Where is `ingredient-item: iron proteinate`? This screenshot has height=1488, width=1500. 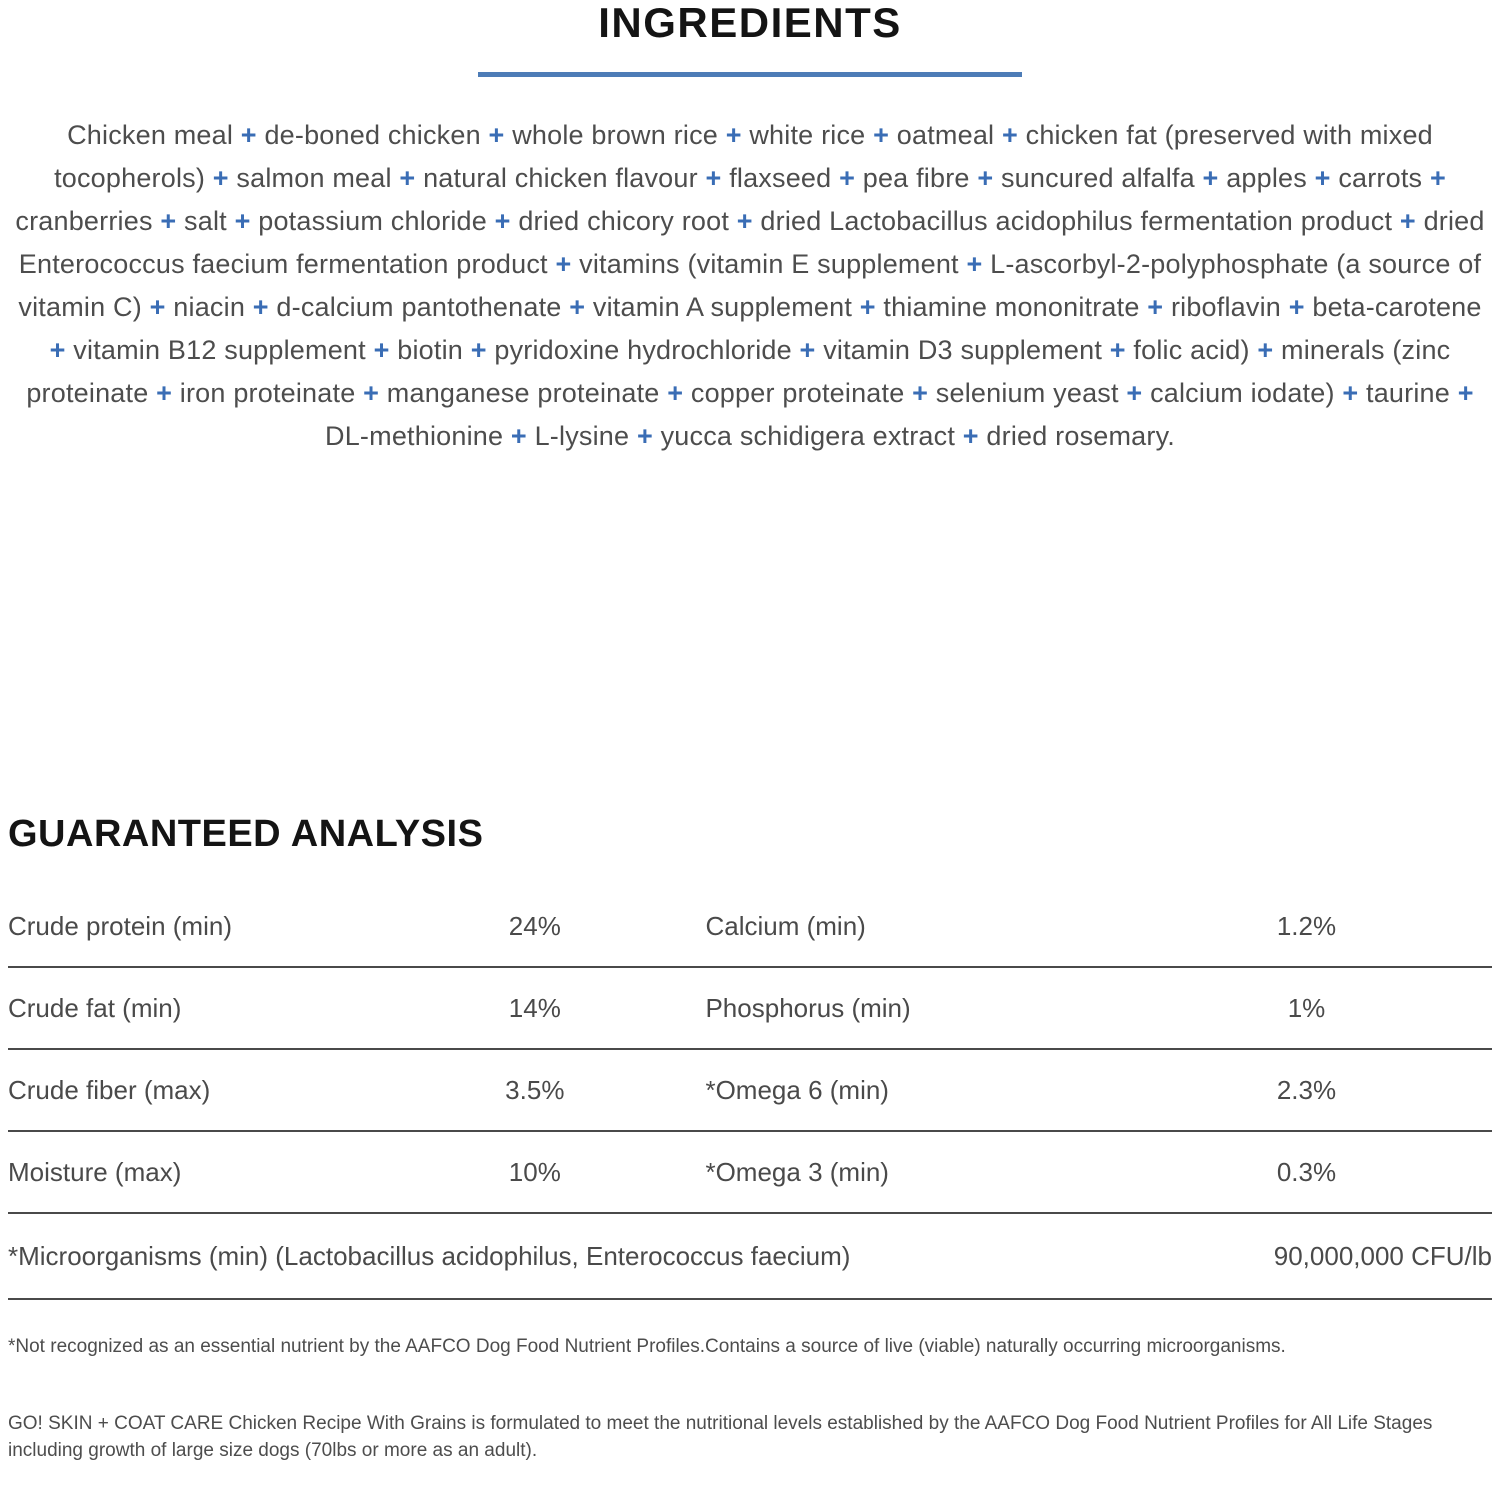 ingredient-item: iron proteinate is located at coordinates (267, 393).